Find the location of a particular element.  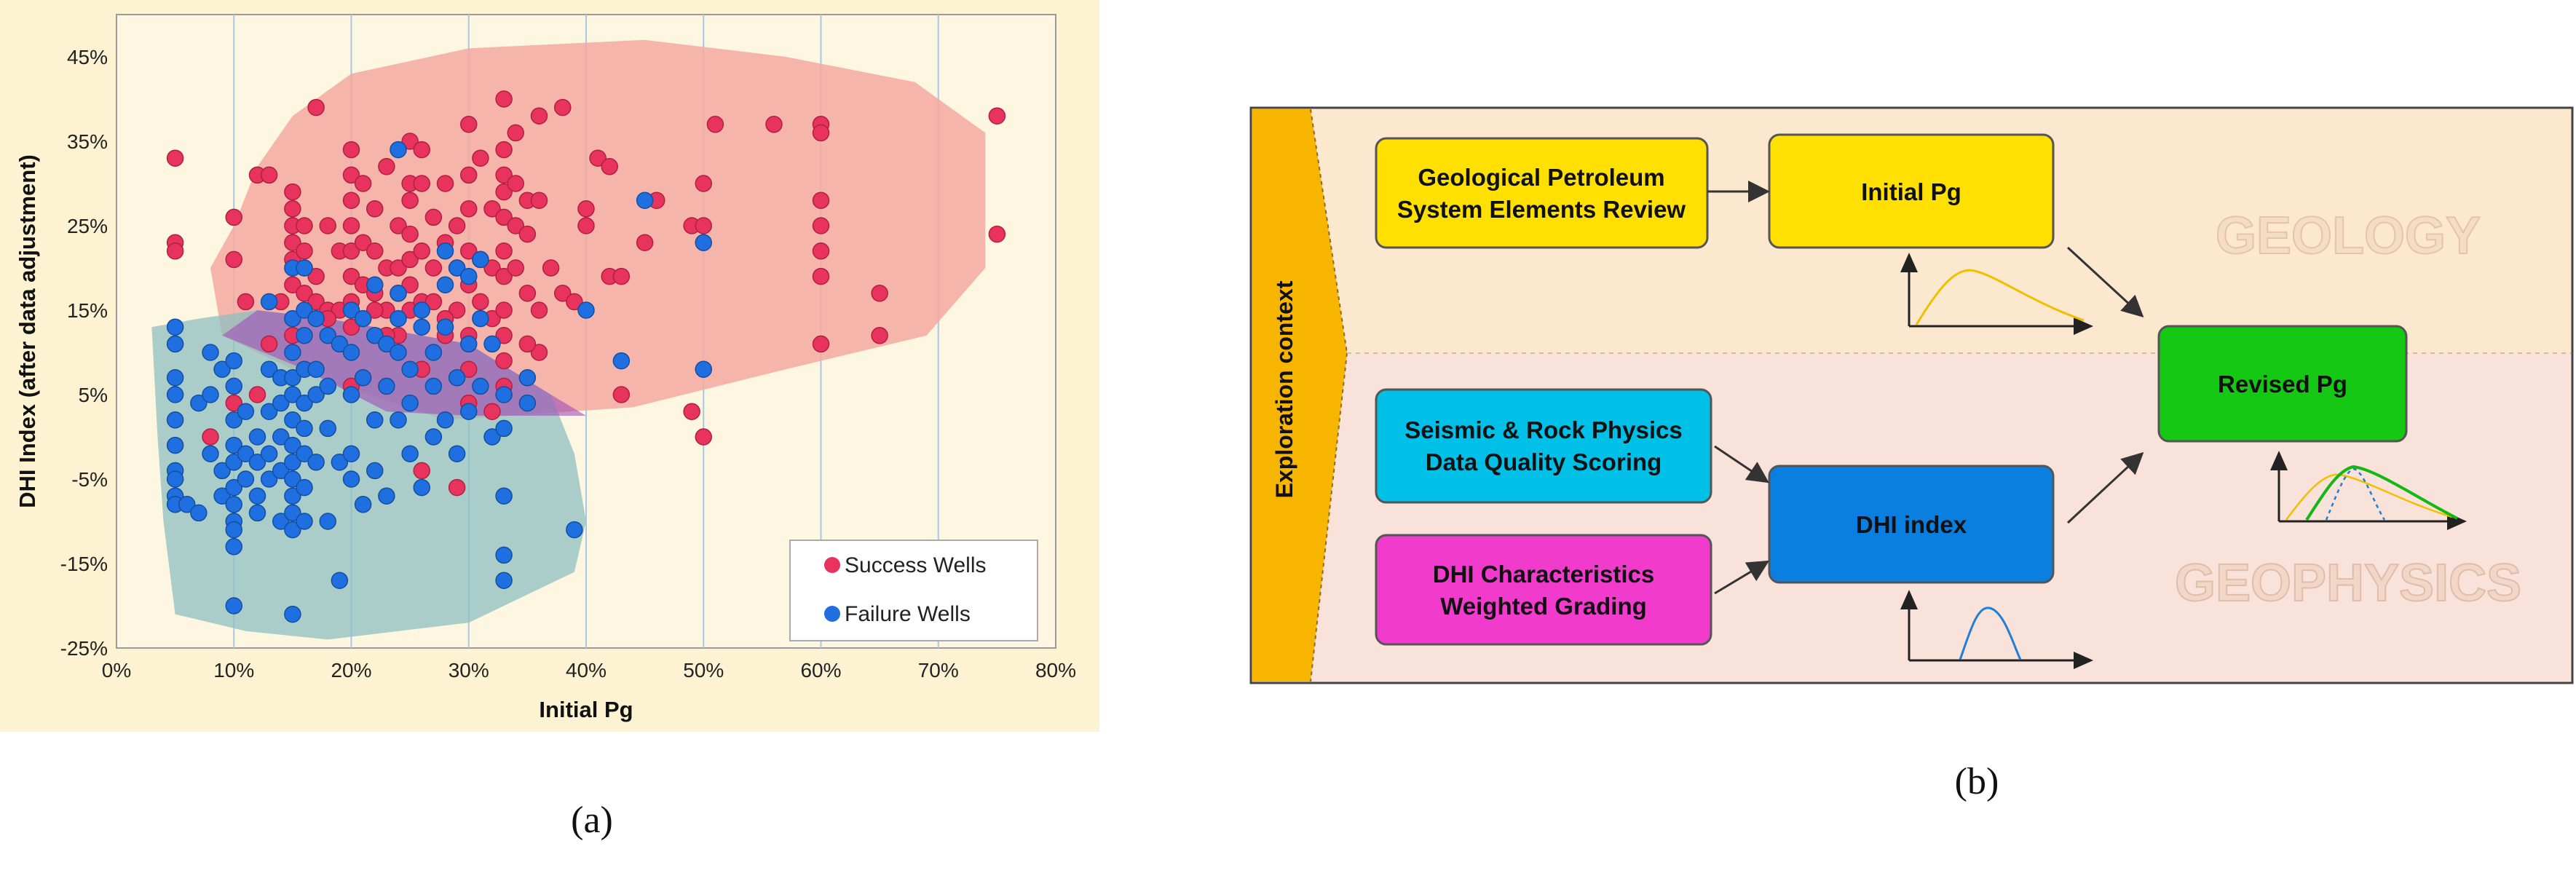

revised-likelihood-curve is located at coordinates (2356, 494).